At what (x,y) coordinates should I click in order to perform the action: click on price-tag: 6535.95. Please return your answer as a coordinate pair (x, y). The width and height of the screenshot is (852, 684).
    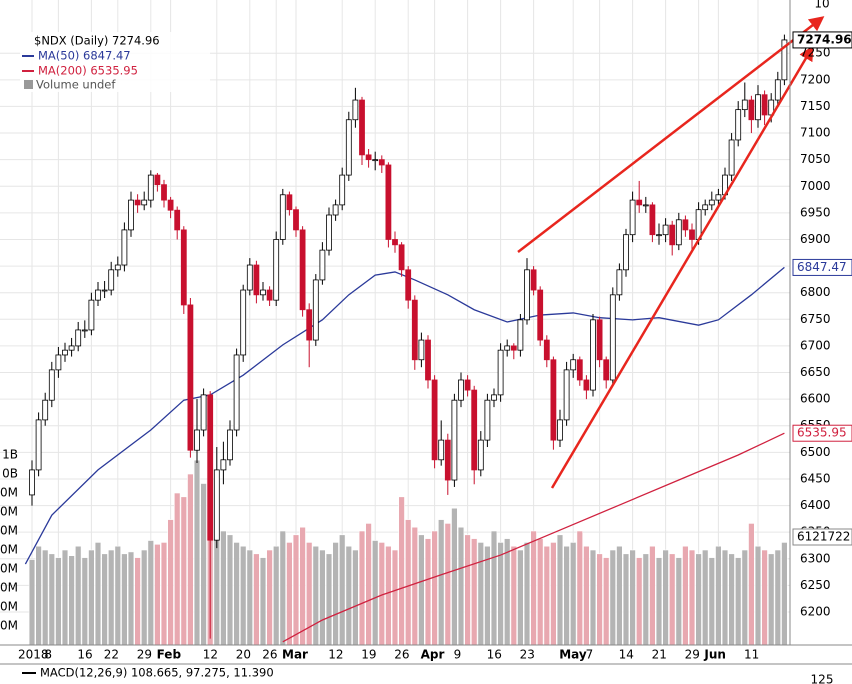
    Looking at the image, I should click on (822, 433).